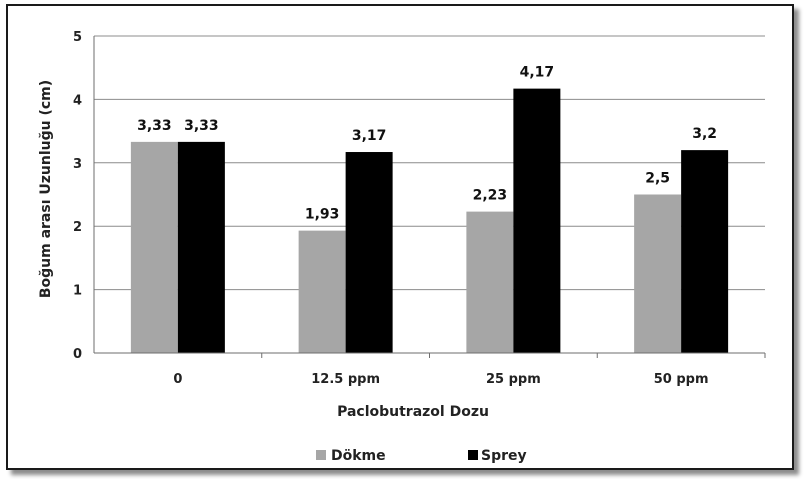 Image resolution: width=806 pixels, height=479 pixels. Describe the element at coordinates (358, 456) in the screenshot. I see `legend-label-dokme: Dökme` at that location.